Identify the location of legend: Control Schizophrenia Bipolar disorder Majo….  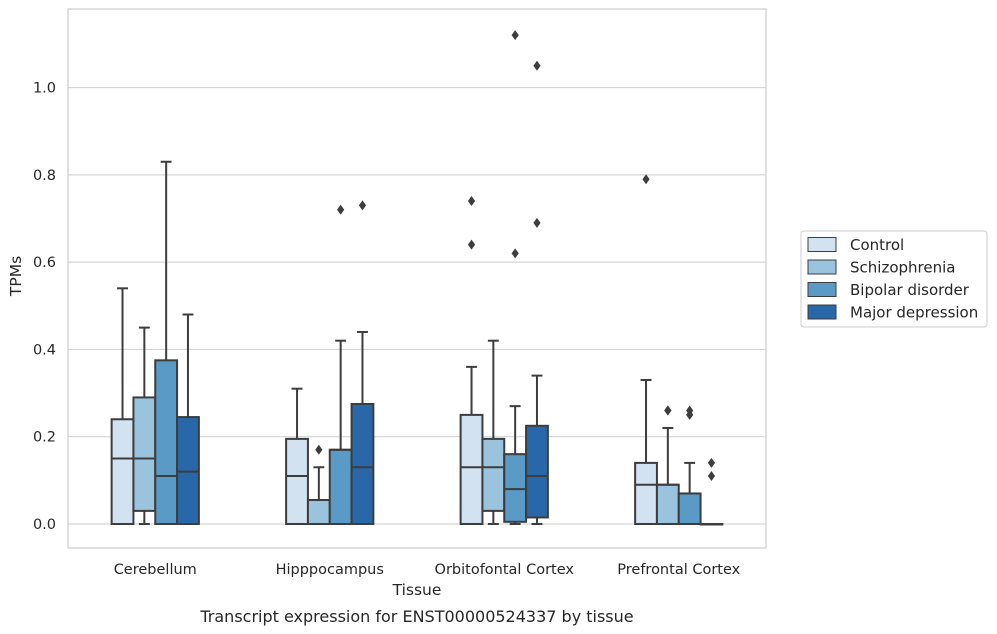
(894, 279).